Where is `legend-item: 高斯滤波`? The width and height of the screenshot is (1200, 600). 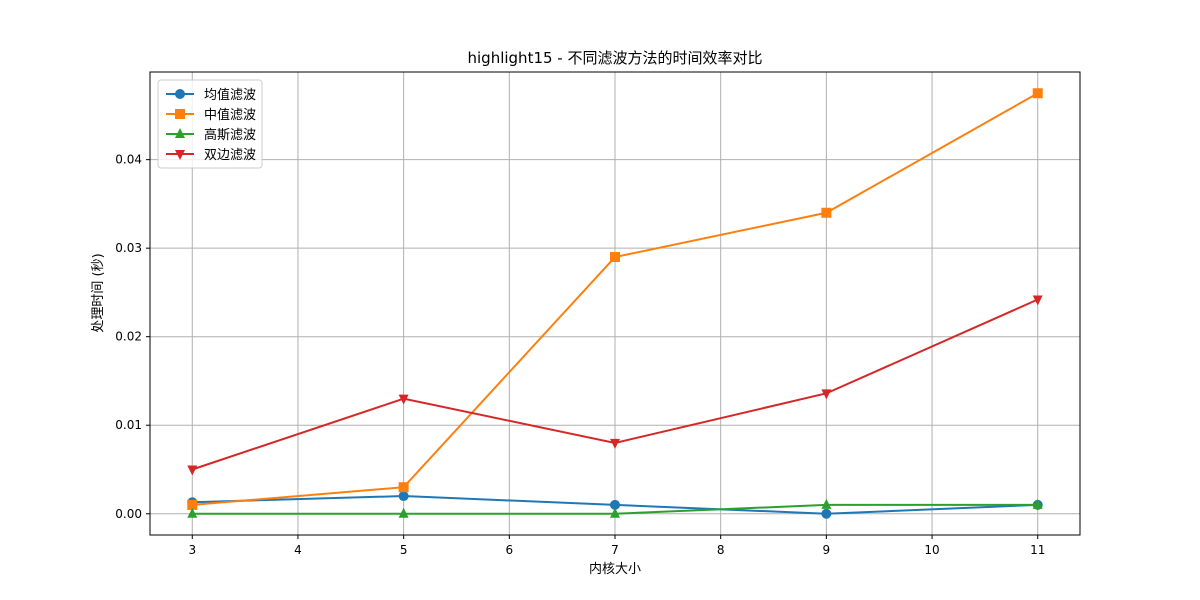 legend-item: 高斯滤波 is located at coordinates (211, 135).